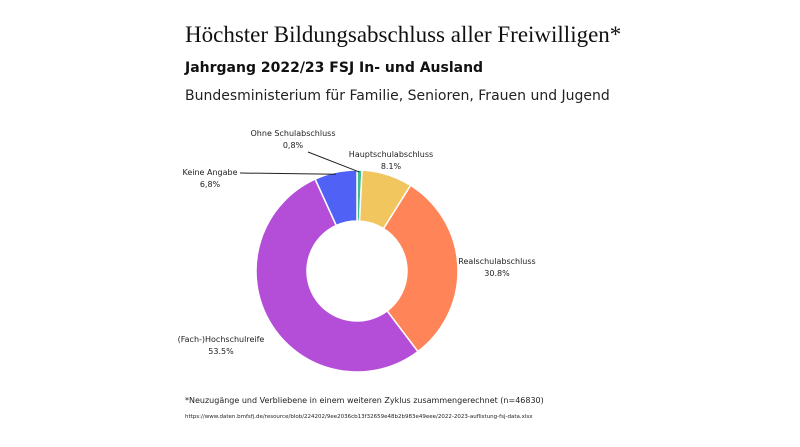  I want to click on donut-slices, so click(357, 271).